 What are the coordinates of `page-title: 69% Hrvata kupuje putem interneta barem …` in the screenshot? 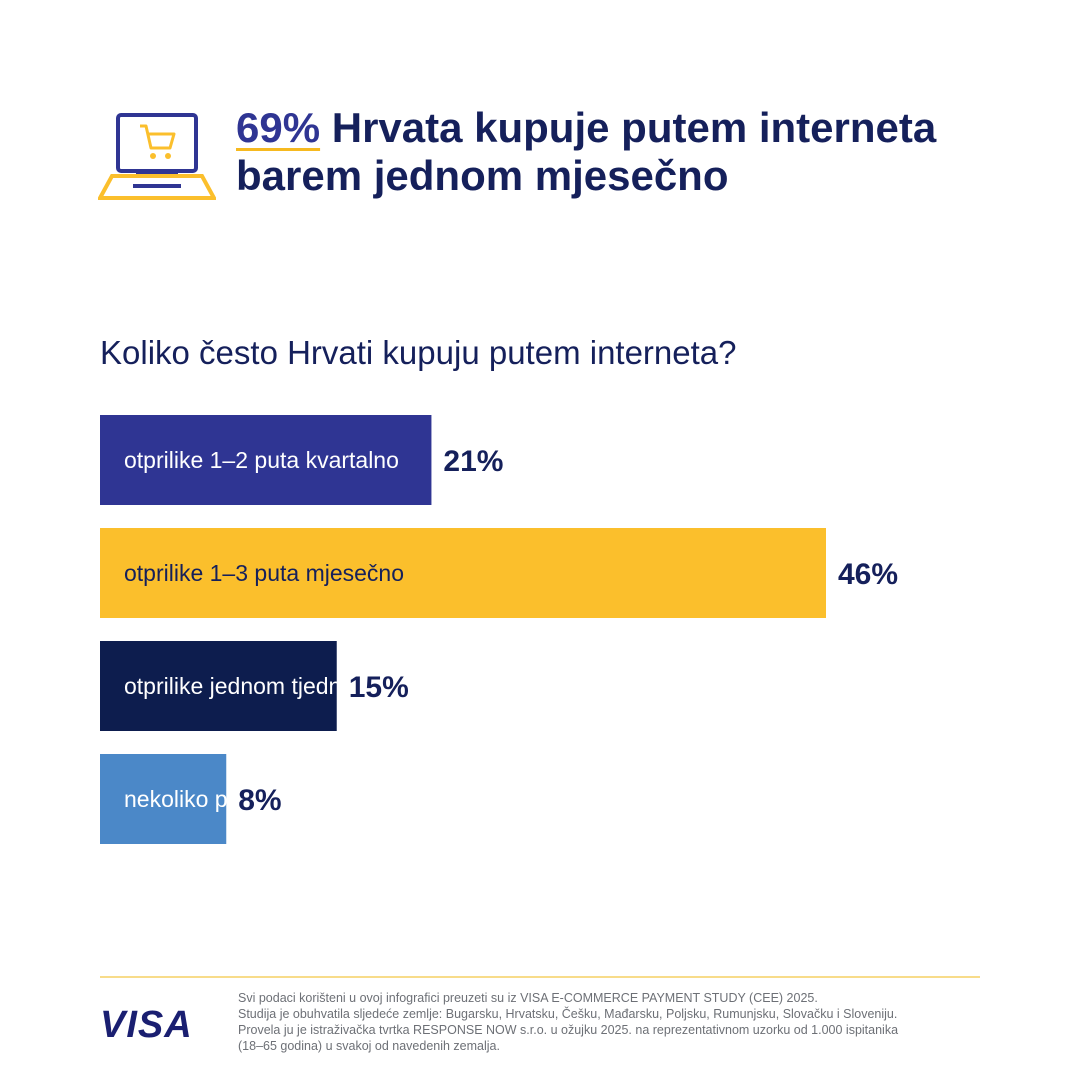 It's located at (646, 152).